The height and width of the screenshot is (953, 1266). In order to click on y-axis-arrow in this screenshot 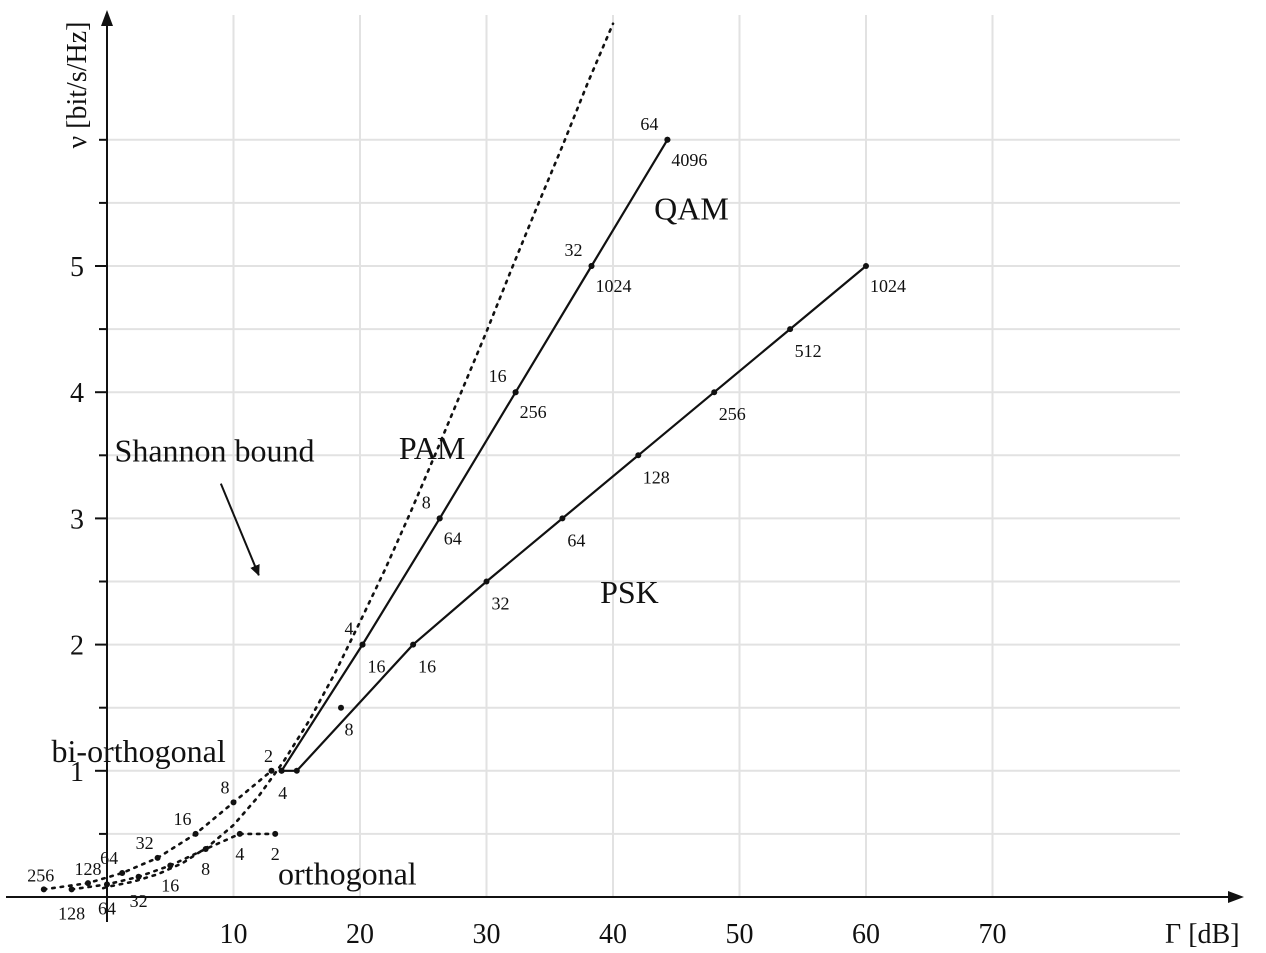, I will do `click(107, 18)`.